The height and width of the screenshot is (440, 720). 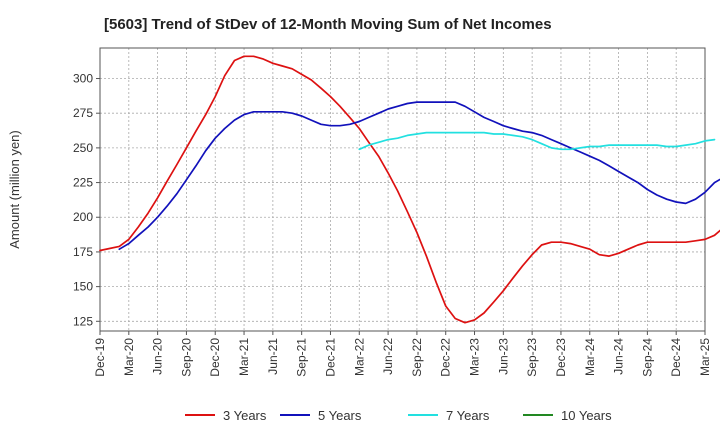 I want to click on x-tick-label: Mar-22, so click(x=359, y=357).